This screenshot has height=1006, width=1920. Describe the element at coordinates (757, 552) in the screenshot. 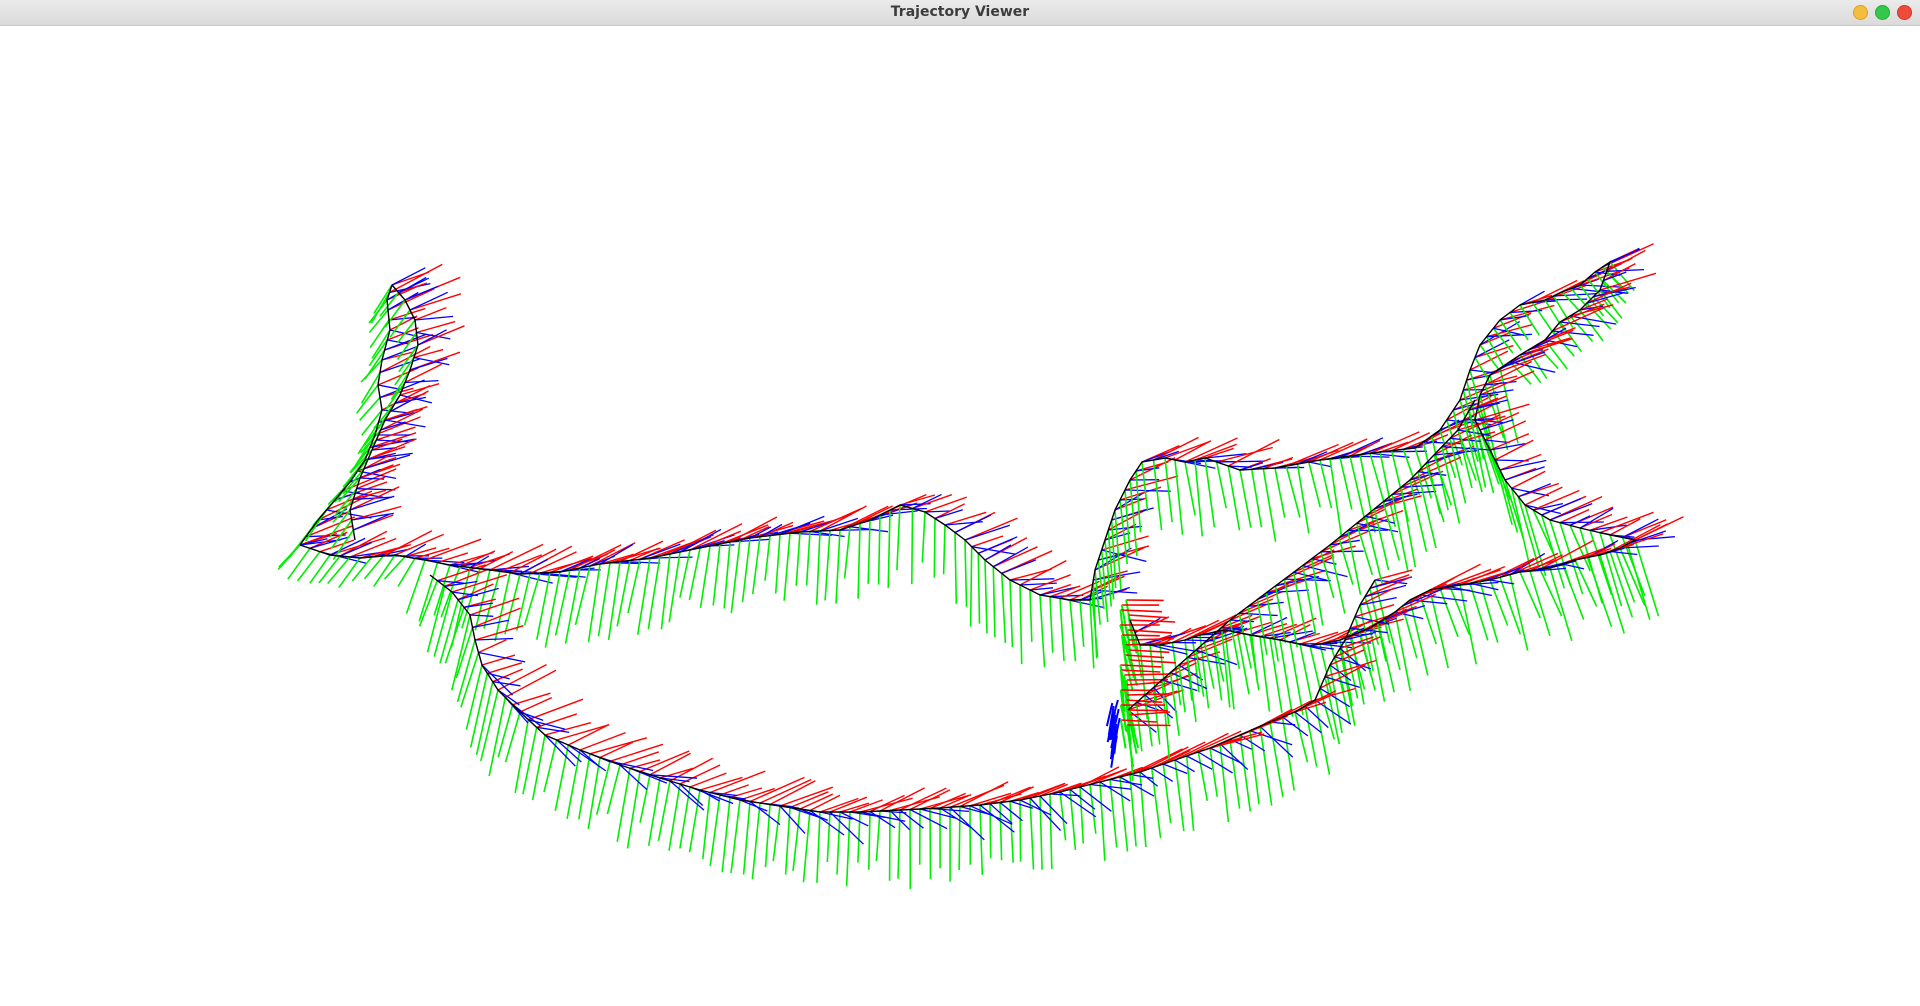

I see `trajectory-segment` at that location.